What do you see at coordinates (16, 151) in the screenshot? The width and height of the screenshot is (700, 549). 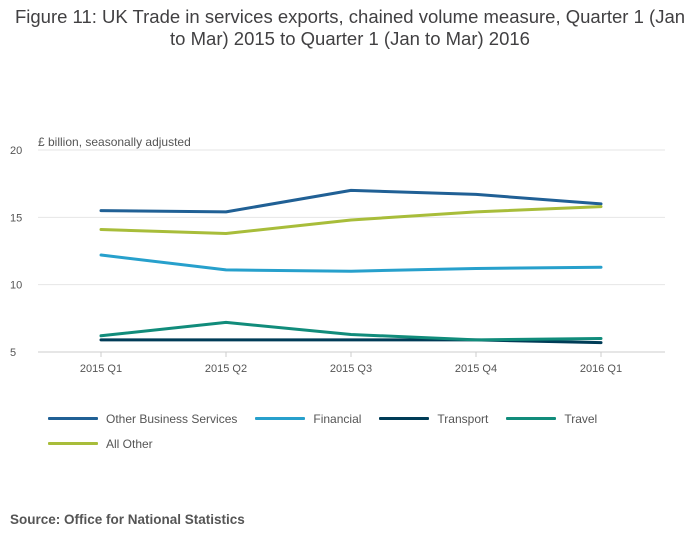 I see `y-tick-label: 20` at bounding box center [16, 151].